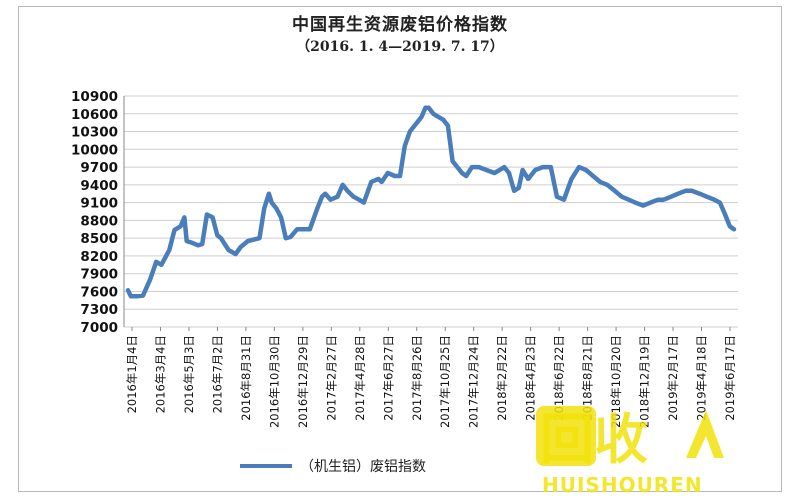  I want to click on x-tick-label: 2018年8月21日, so click(588, 378).